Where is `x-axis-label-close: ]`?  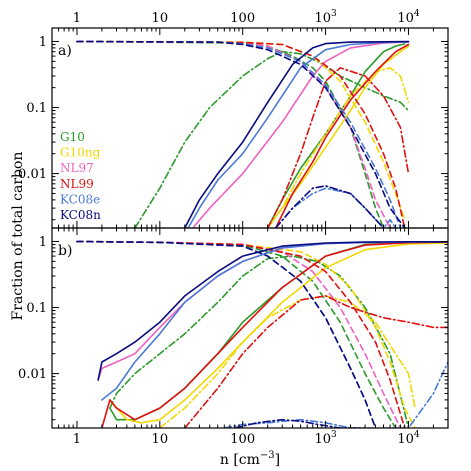
x-axis-label-close: ] is located at coordinates (277, 460).